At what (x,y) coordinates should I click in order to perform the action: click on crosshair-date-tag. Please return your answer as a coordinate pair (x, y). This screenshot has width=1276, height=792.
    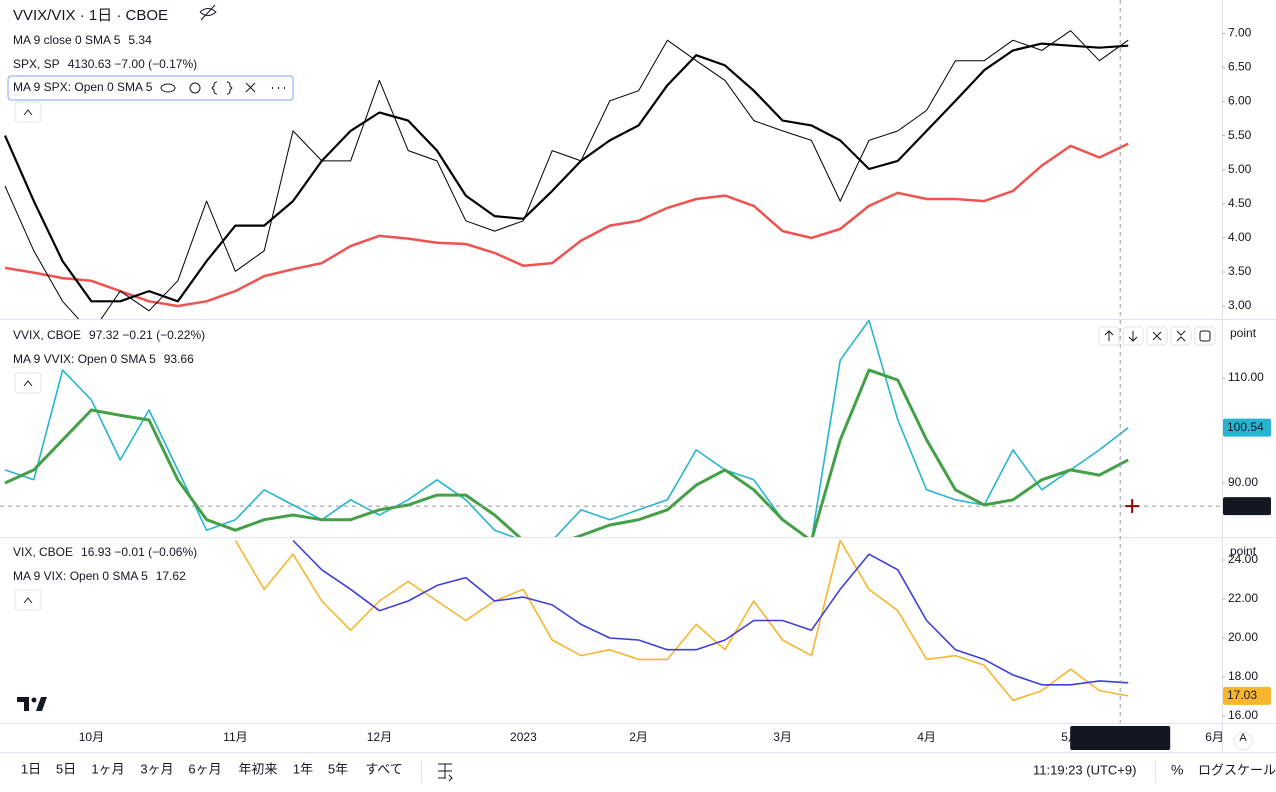
    Looking at the image, I should click on (1120, 738).